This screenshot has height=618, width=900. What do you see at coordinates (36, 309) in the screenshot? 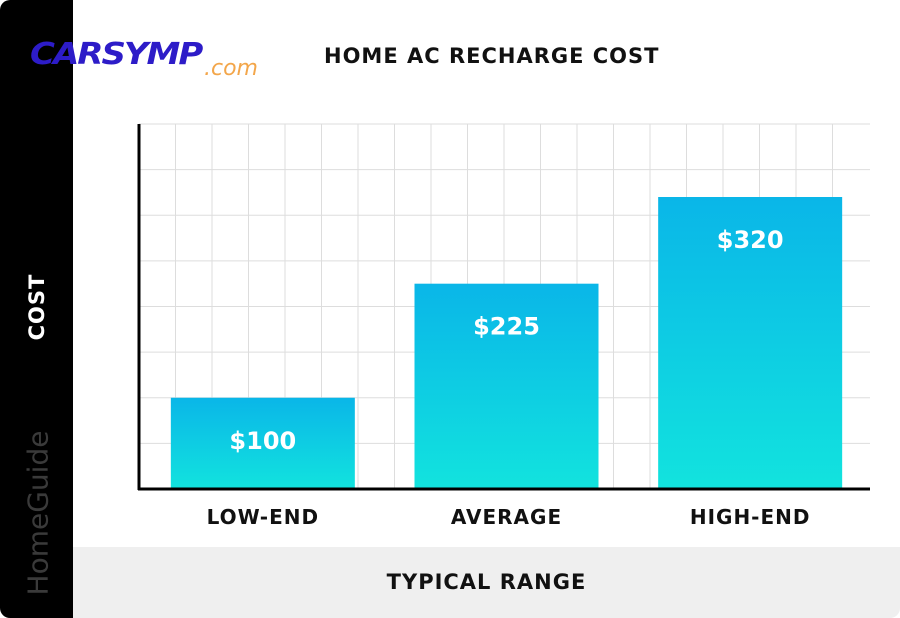
I see `y-axis-band: COST HomeGuide` at bounding box center [36, 309].